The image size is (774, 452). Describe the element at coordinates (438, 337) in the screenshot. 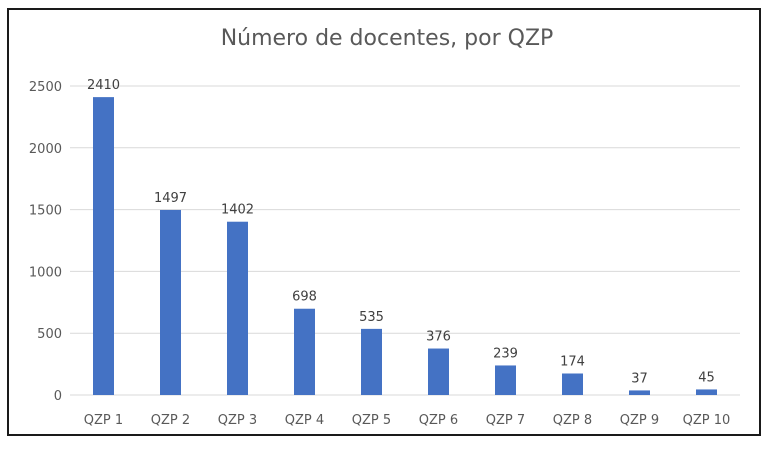

I see `data-label: 376` at that location.